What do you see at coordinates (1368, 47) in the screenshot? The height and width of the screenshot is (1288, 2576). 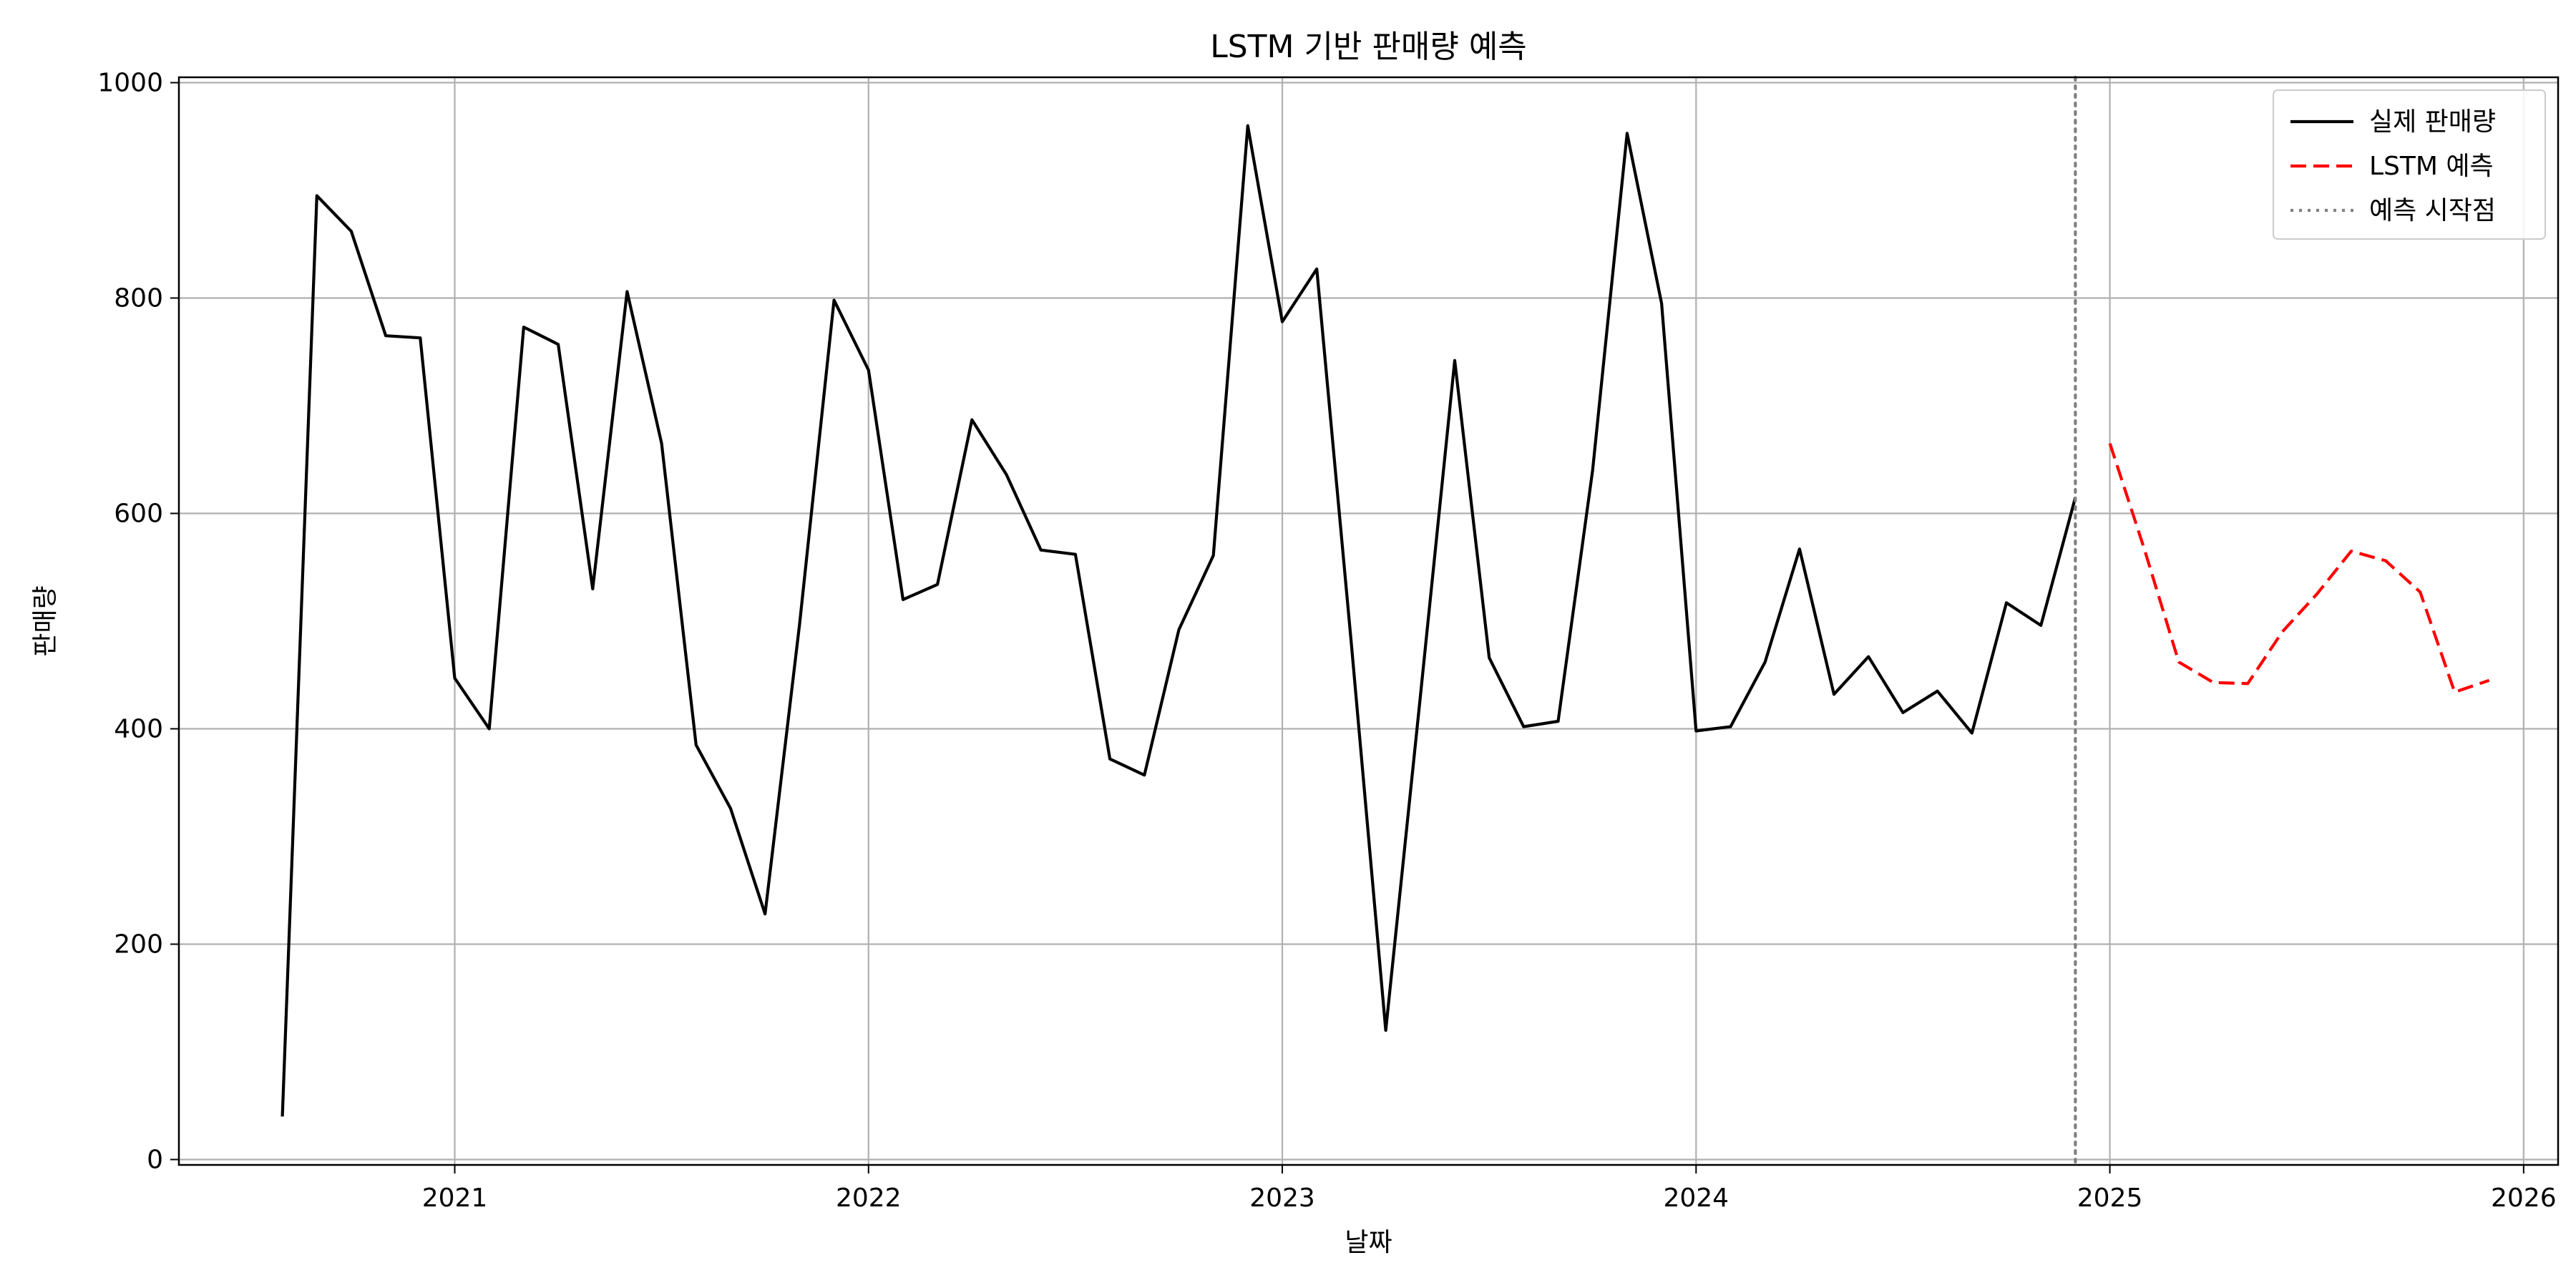 I see `chart-title: LSTM 기반 판매량 예측` at bounding box center [1368, 47].